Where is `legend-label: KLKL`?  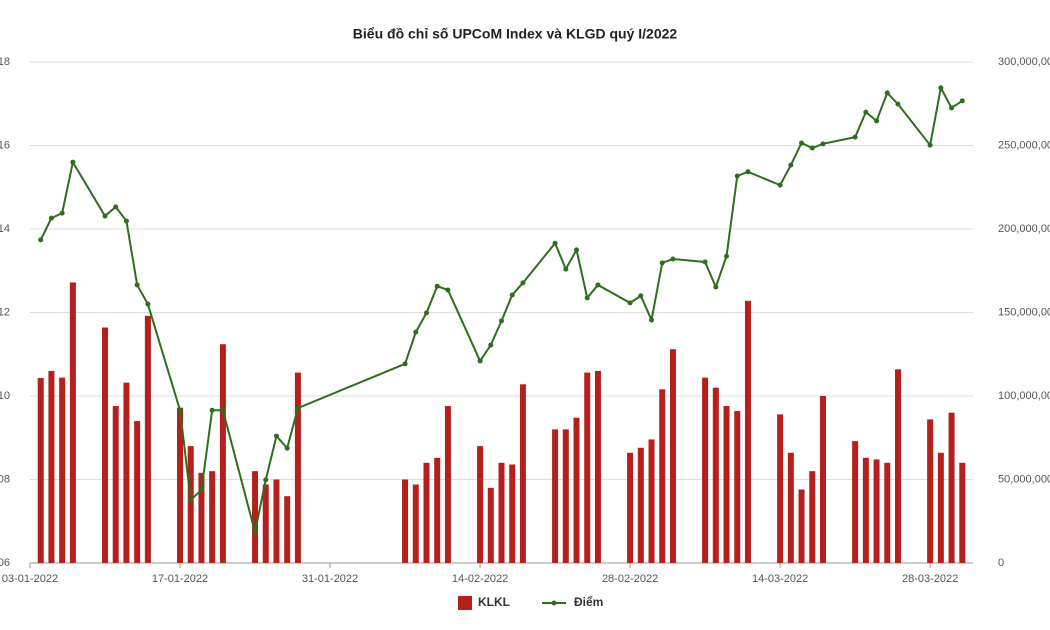
legend-label: KLKL is located at coordinates (494, 602).